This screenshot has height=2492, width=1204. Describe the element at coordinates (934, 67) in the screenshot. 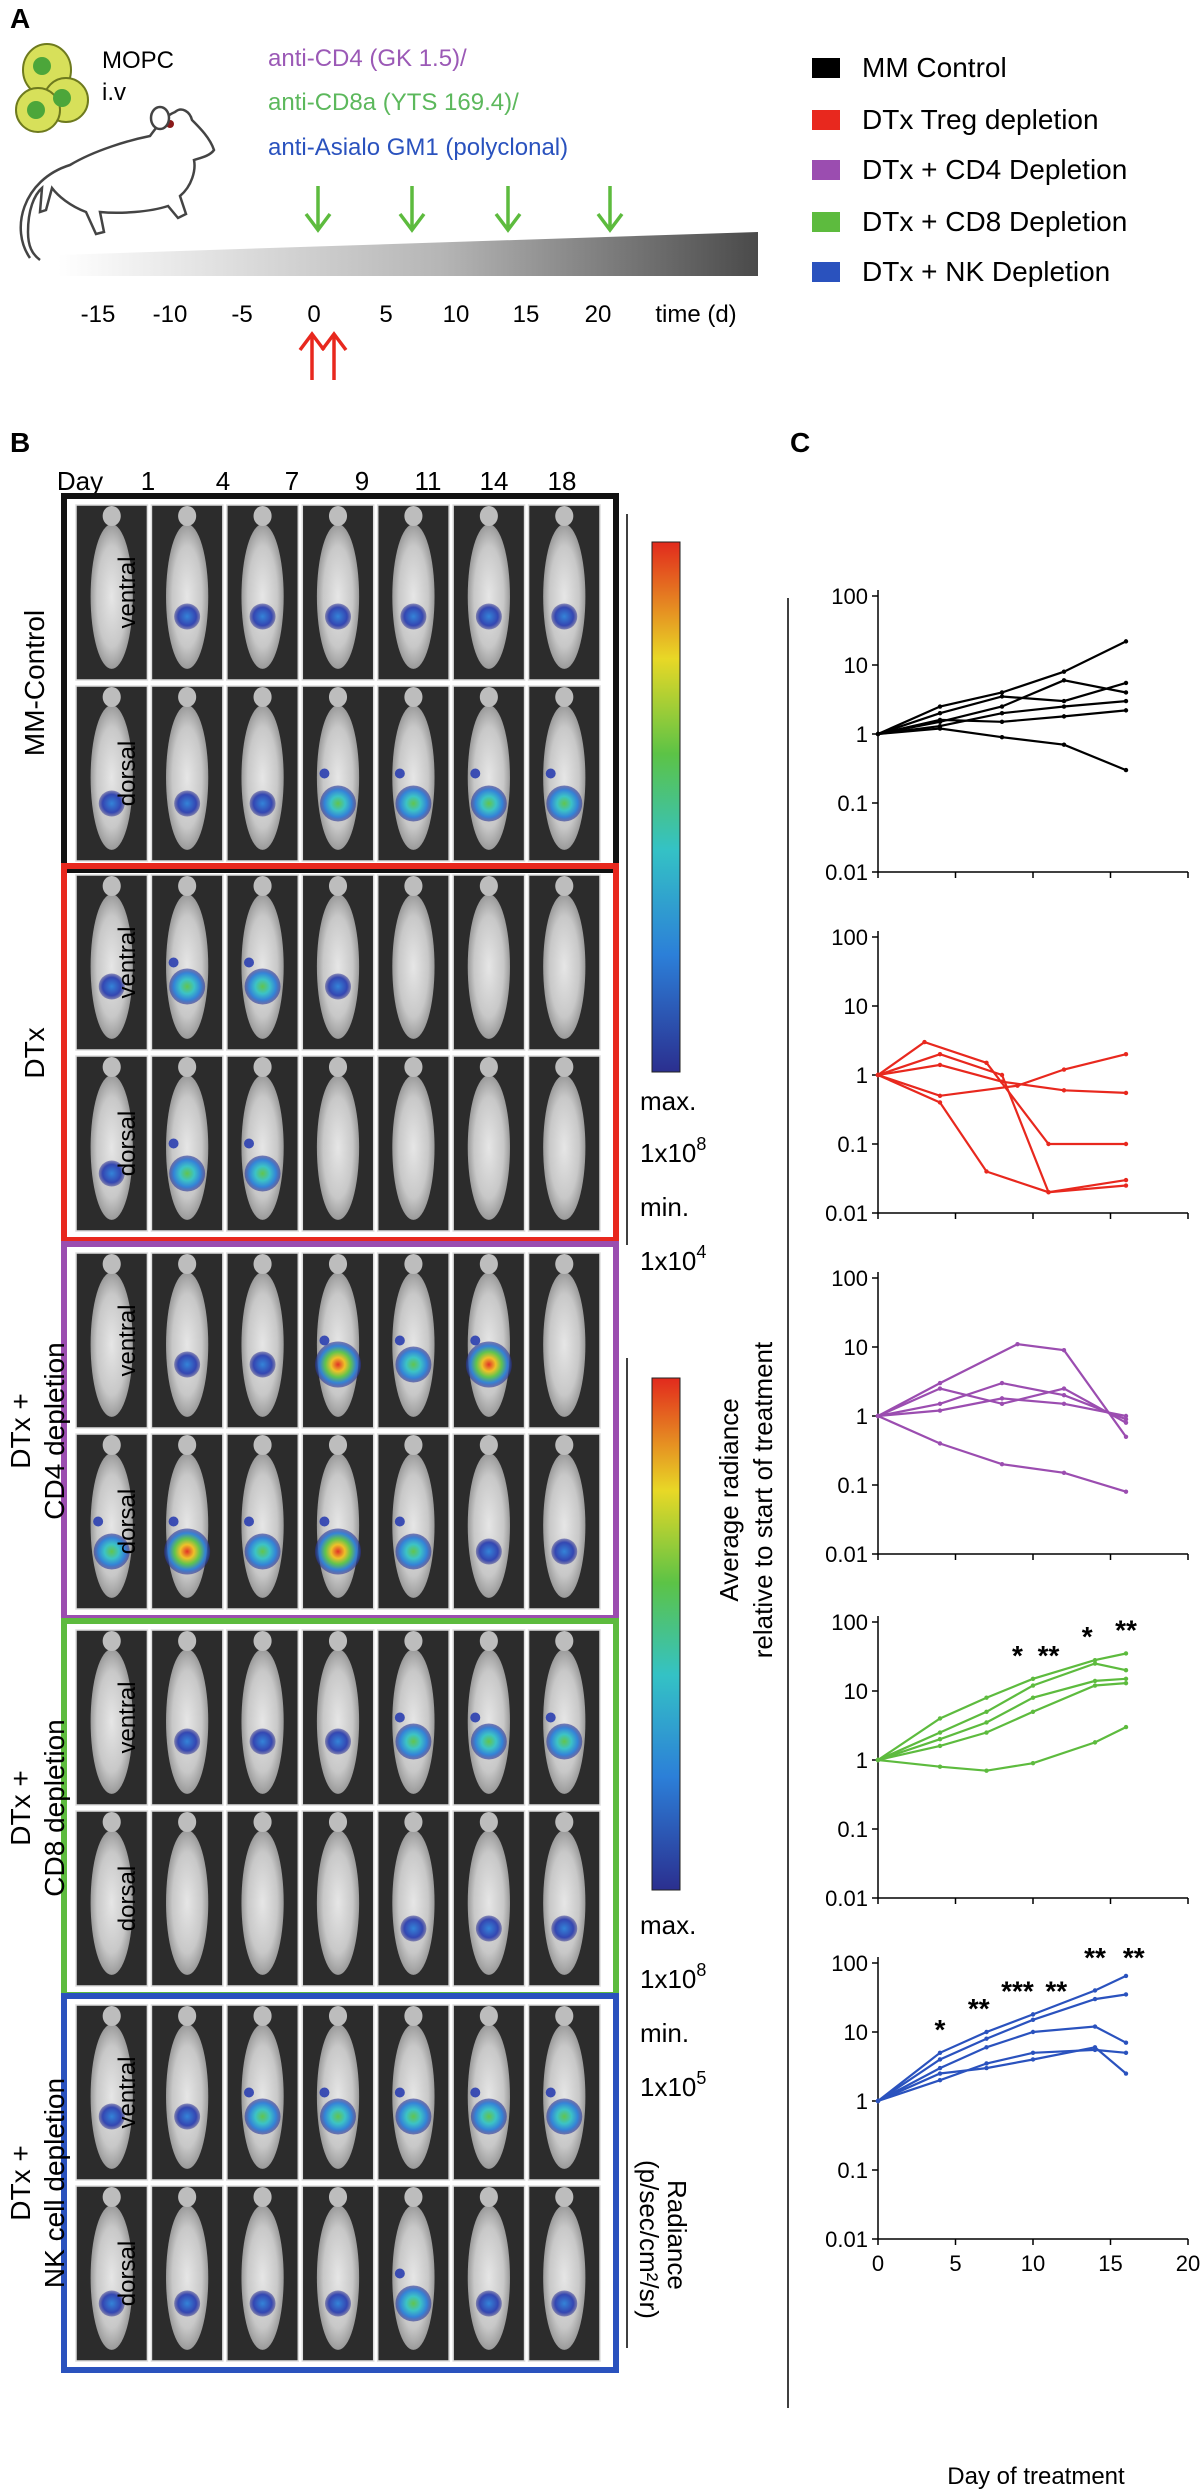

I see `legend-label: MM Control` at that location.